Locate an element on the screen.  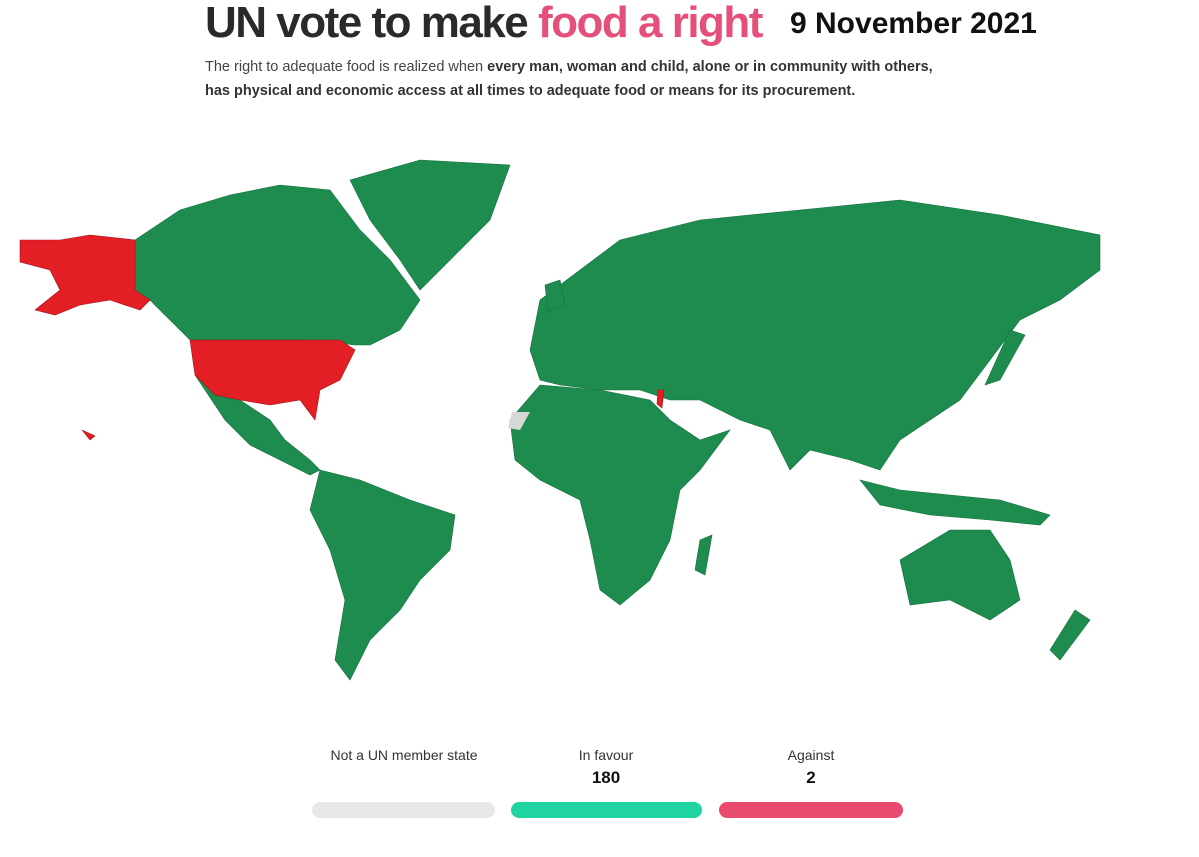
madagascar is located at coordinates (703, 555).